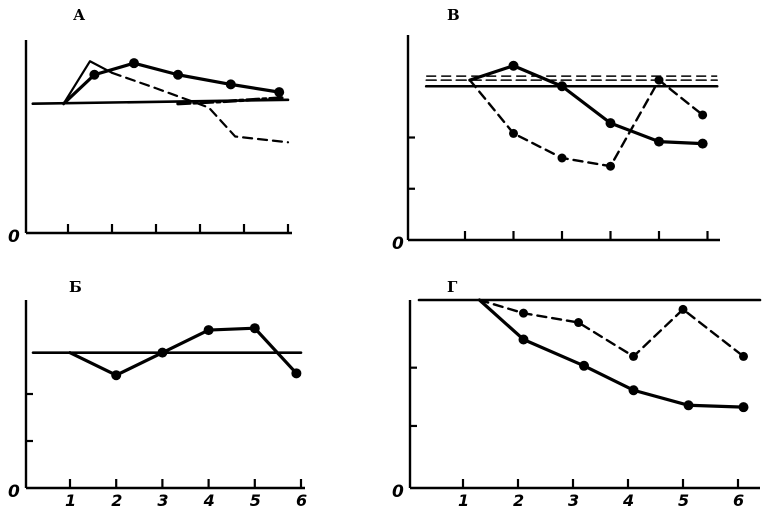  Describe the element at coordinates (453, 15) in the screenshot. I see `panel-v-letter: В` at that location.